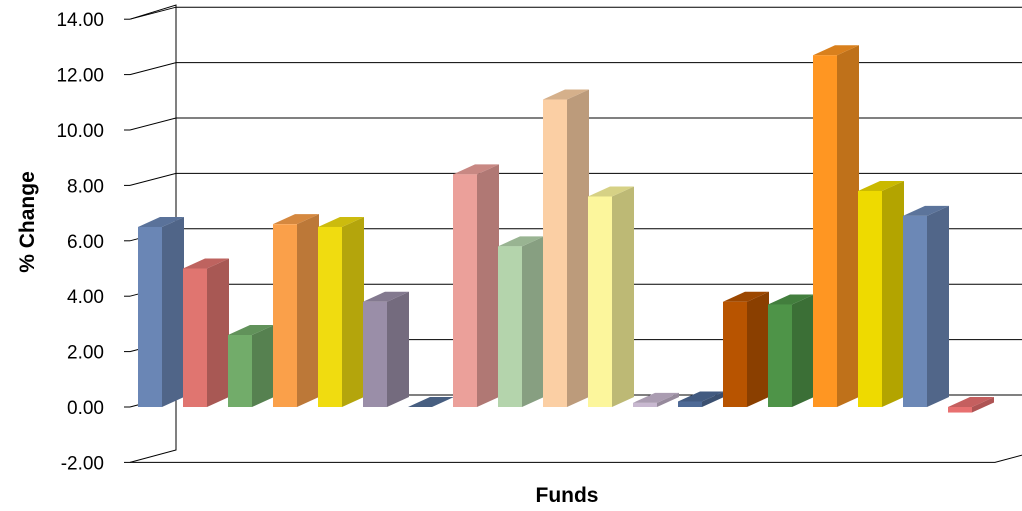 The width and height of the screenshot is (1022, 511). I want to click on y-tick-label: 14.00, so click(80, 20).